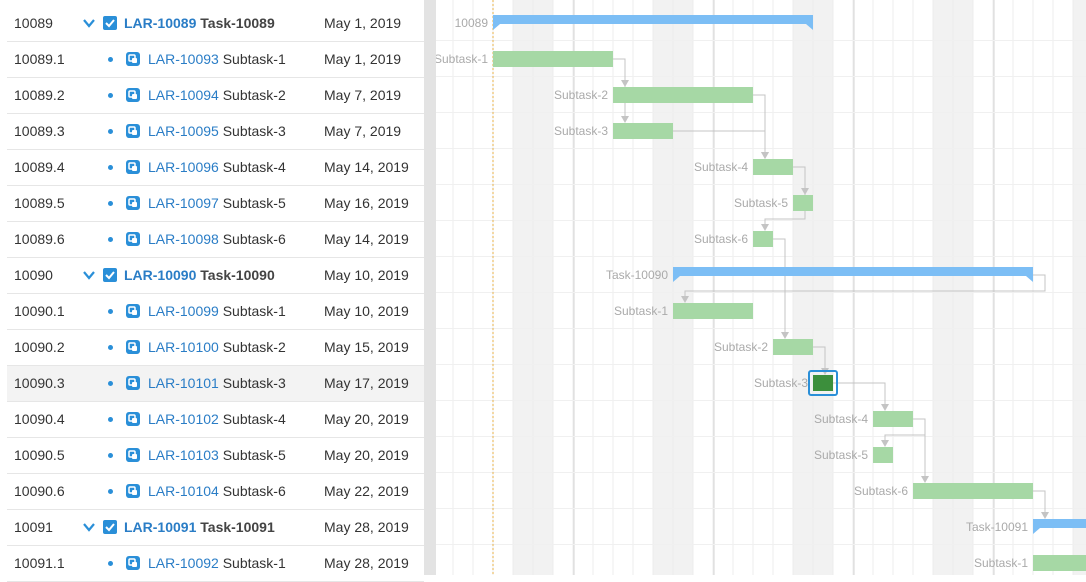 Image resolution: width=1086 pixels, height=582 pixels. I want to click on row-id: 10090.2, so click(39, 347).